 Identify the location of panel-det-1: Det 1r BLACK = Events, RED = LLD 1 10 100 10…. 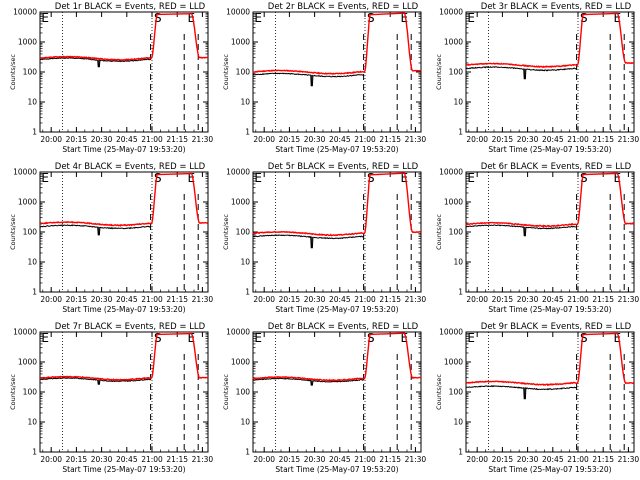
(111, 78).